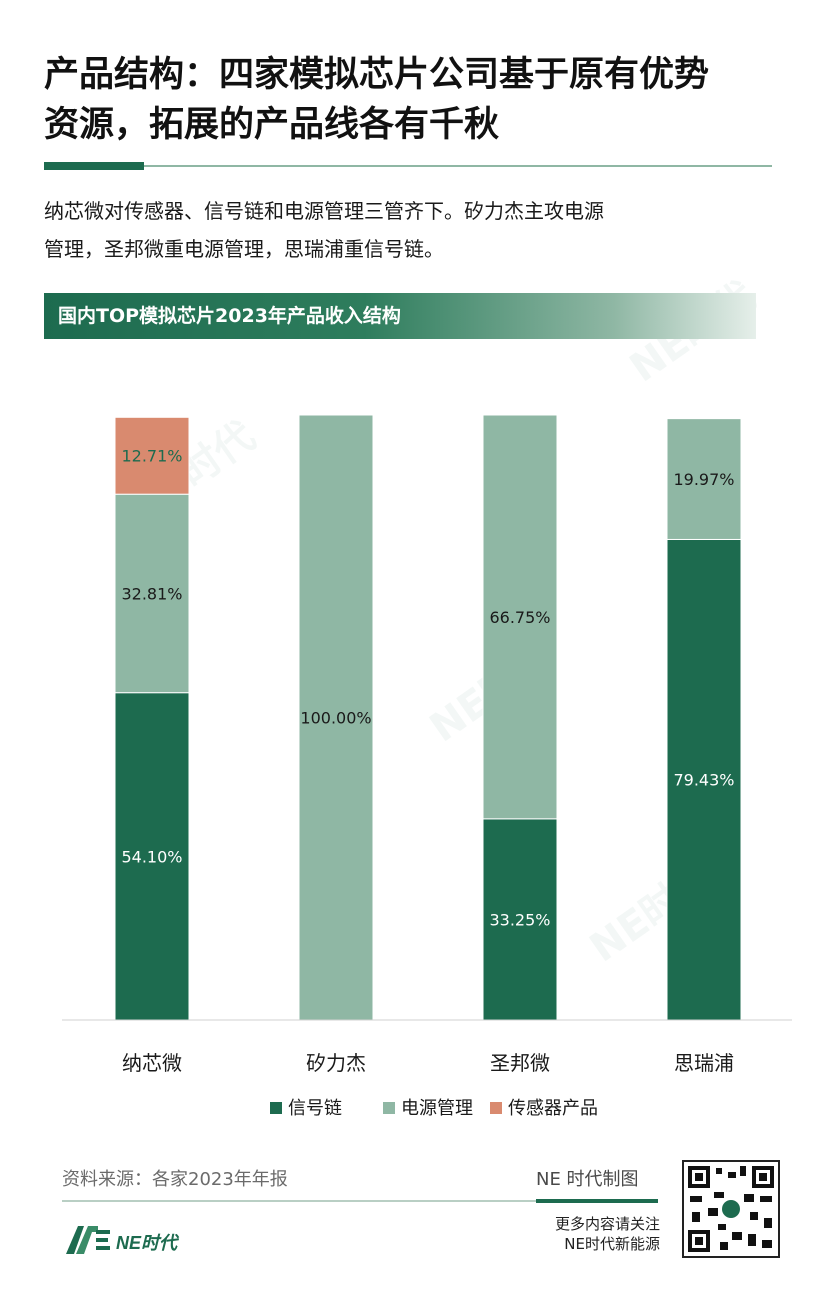 The image size is (831, 1309). I want to click on legend-label: 电源管理, so click(437, 1108).